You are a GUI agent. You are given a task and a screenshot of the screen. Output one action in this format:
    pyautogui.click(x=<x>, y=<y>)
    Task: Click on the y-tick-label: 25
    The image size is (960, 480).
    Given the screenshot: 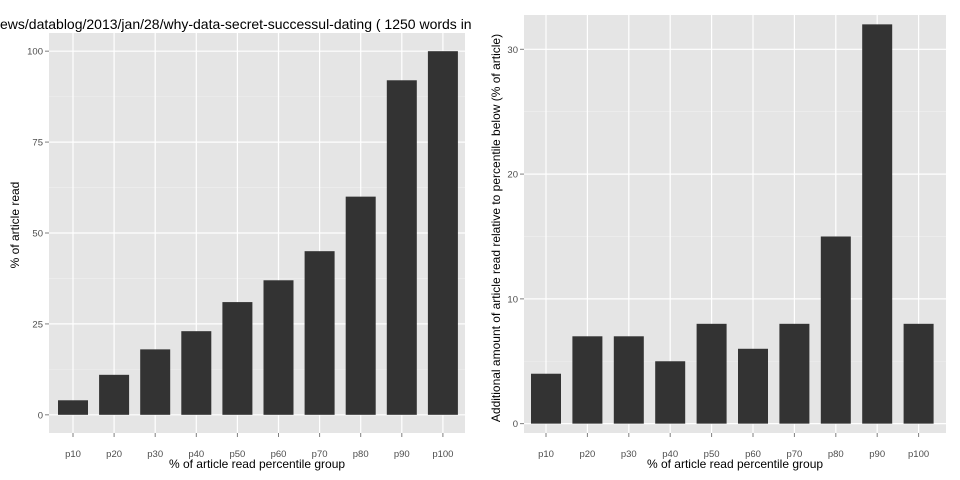 What is the action you would take?
    pyautogui.click(x=37, y=324)
    